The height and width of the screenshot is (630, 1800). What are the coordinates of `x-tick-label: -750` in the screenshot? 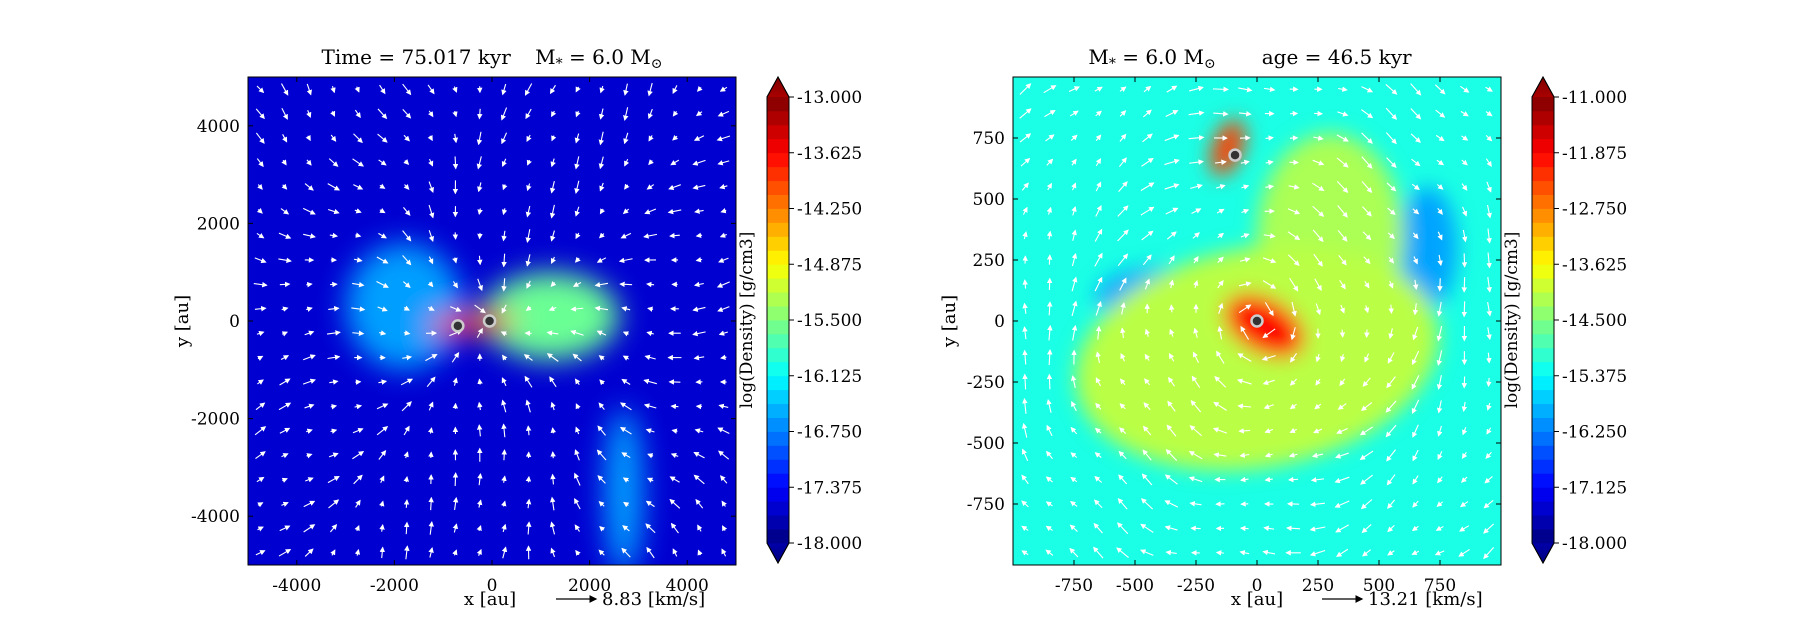 It's located at (1074, 586).